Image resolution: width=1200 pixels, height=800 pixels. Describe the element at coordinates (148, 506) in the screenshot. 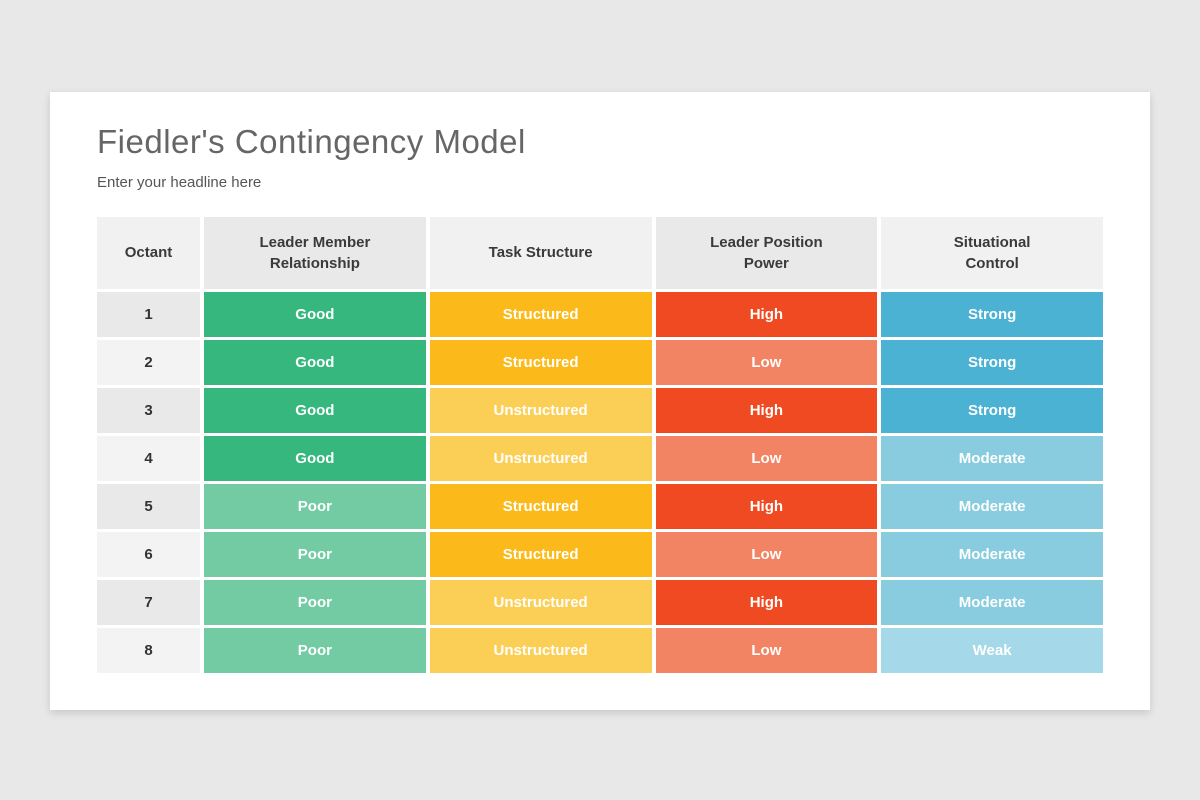

I see `octant-cell: 5` at that location.